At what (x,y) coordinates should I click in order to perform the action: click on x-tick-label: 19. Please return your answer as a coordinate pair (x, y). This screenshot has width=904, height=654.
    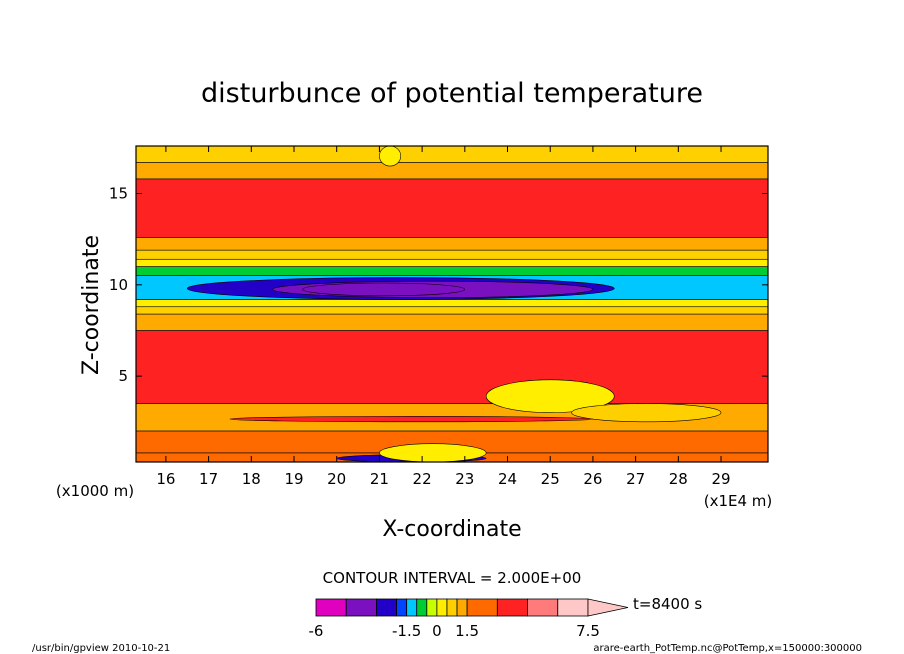
    Looking at the image, I should click on (293, 479).